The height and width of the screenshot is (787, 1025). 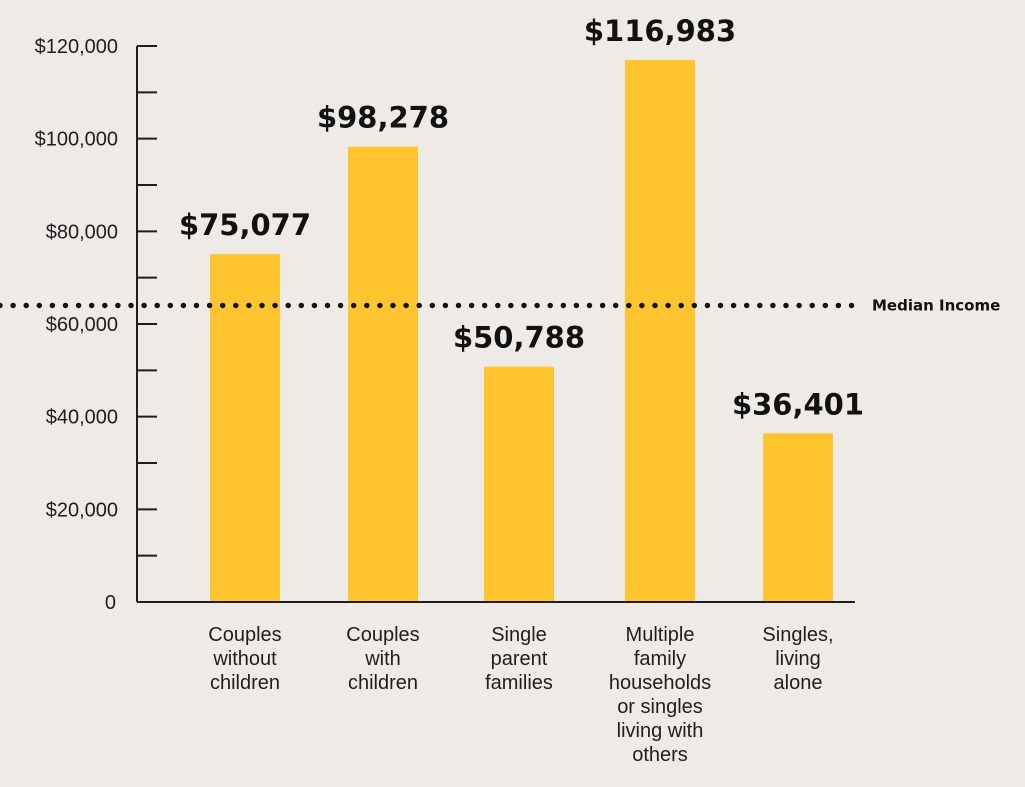 I want to click on x-category-label-line: Singles,, so click(x=797, y=635).